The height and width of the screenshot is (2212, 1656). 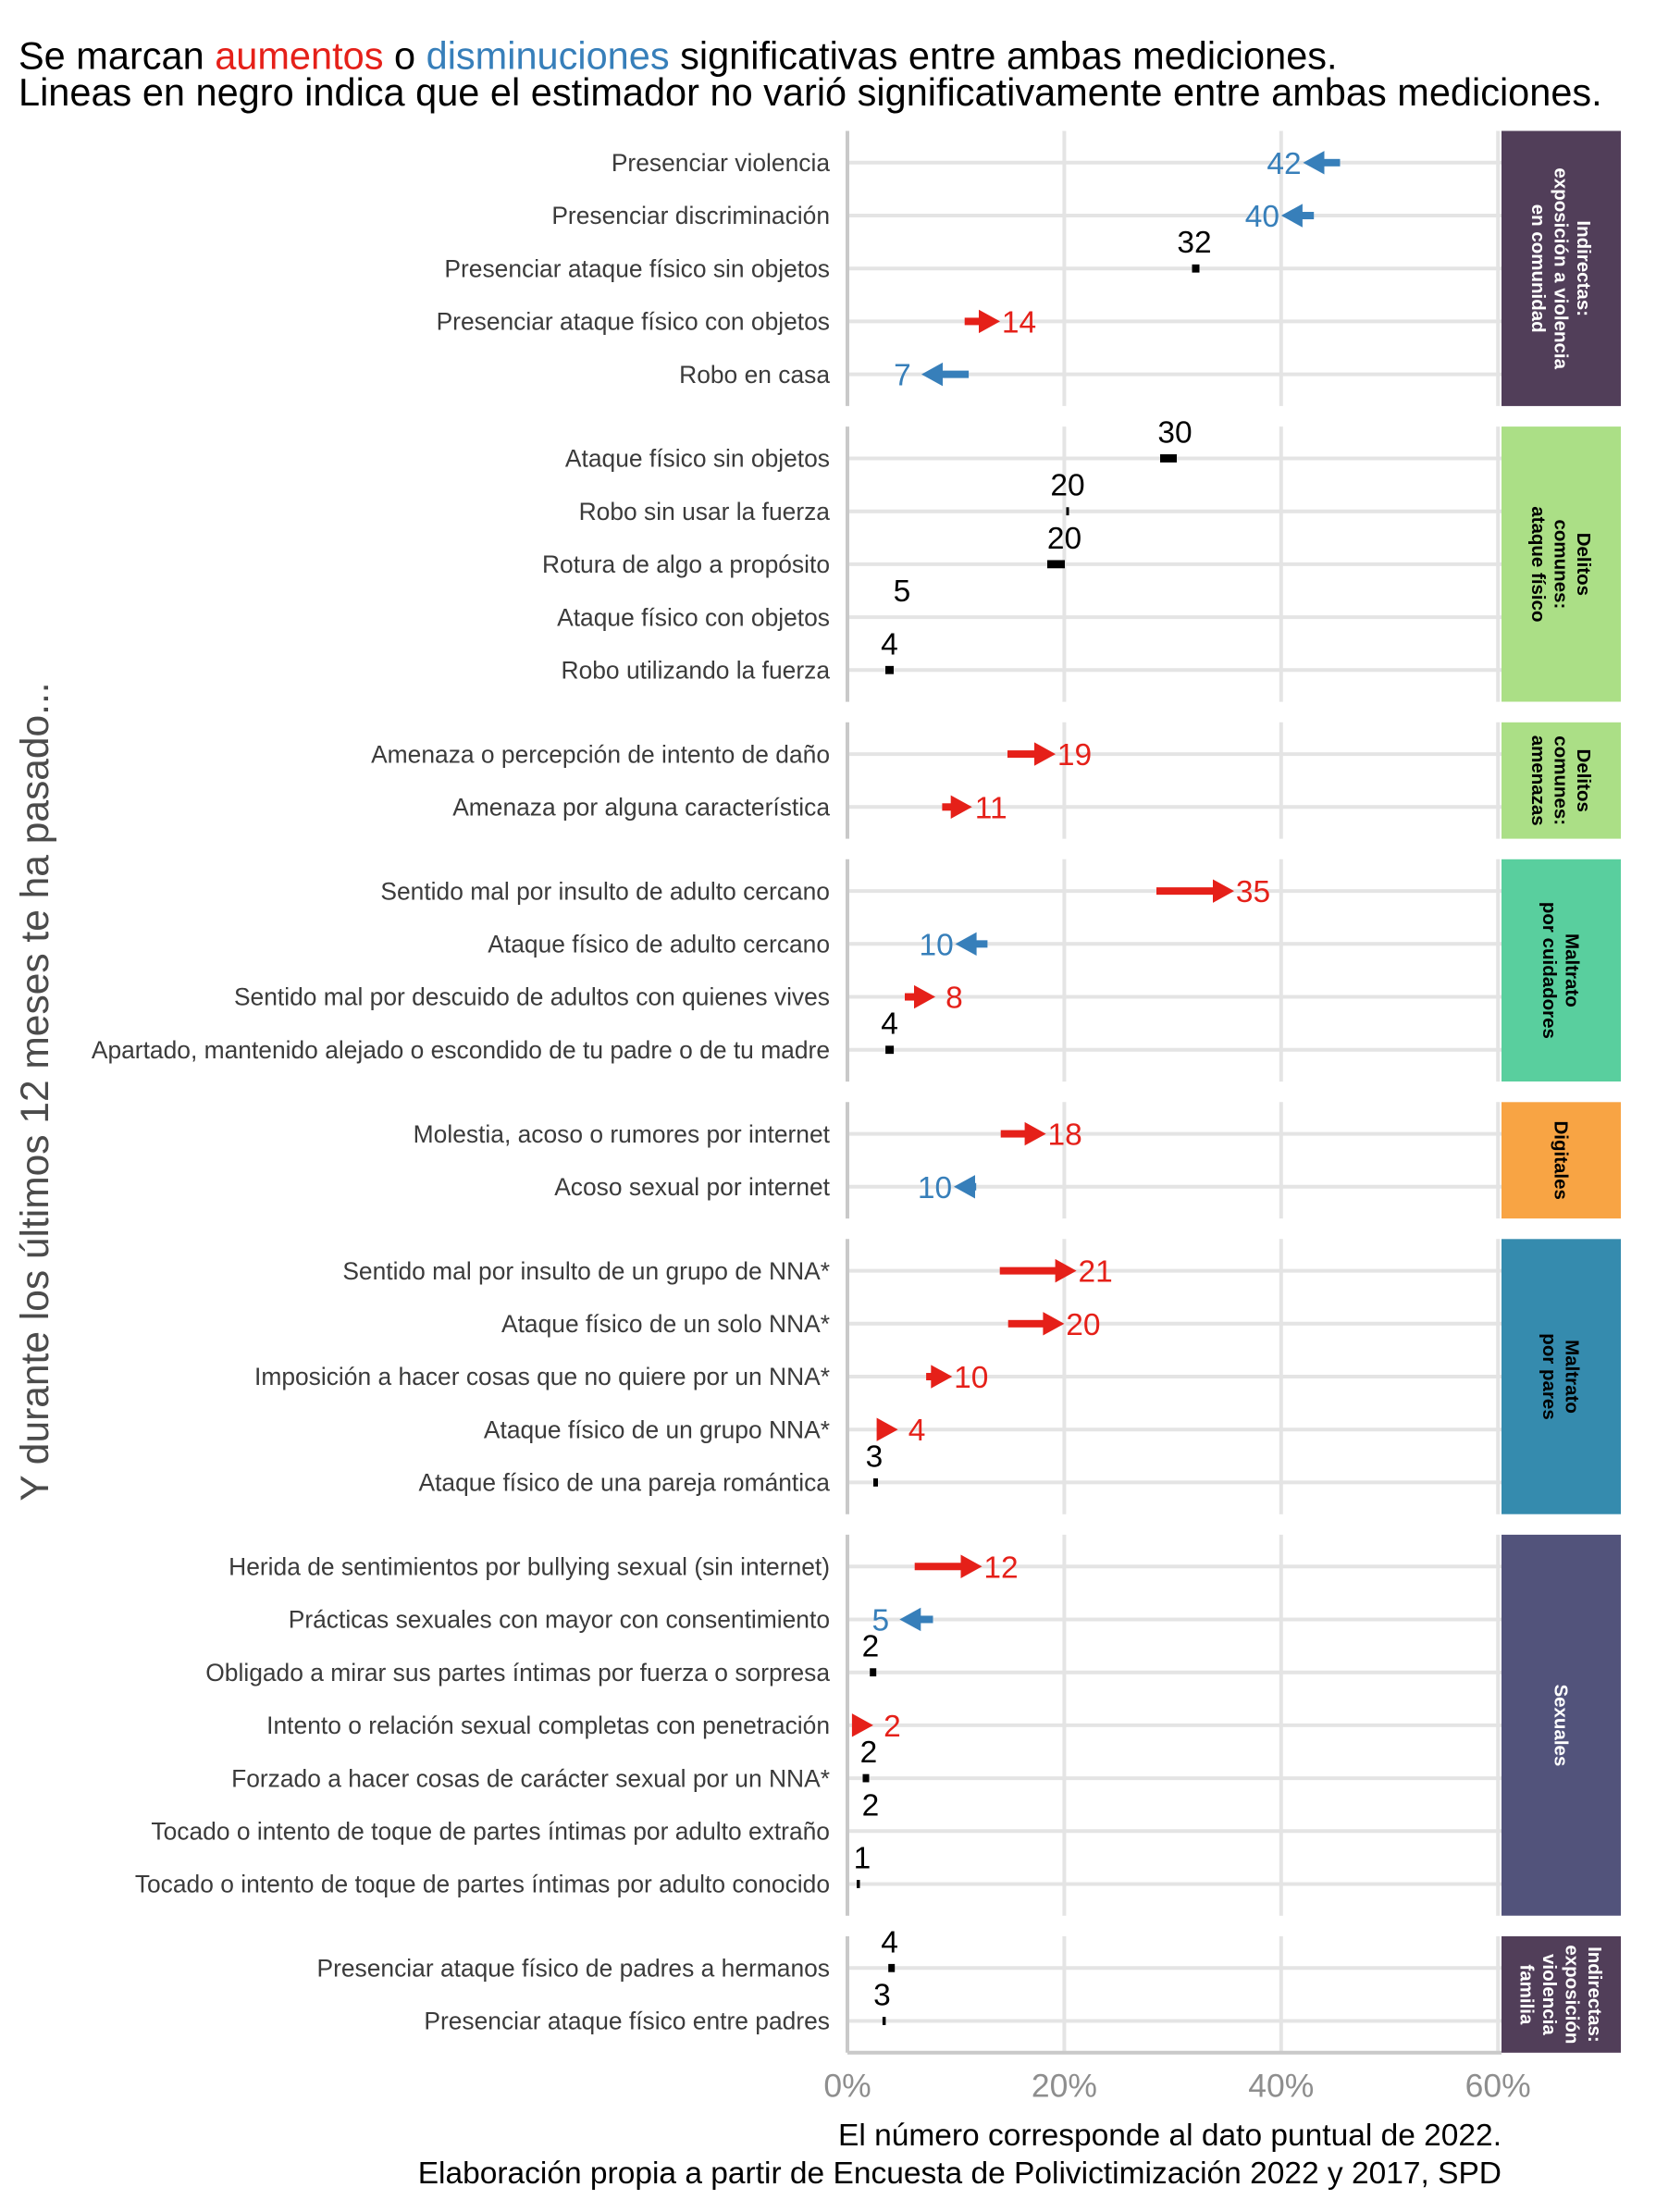 I want to click on svg-text: 32, so click(x=1194, y=243).